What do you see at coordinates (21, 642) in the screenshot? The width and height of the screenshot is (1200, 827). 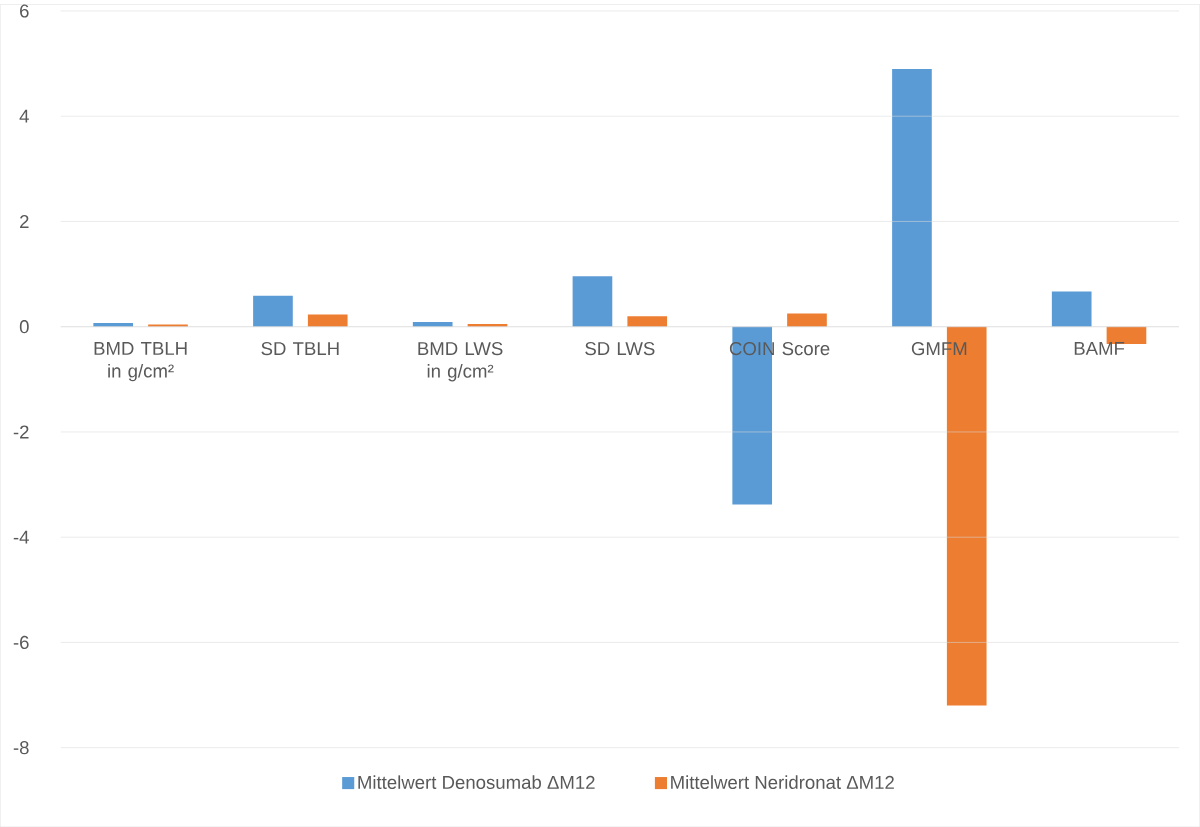 I see `y-tick-label: -6` at bounding box center [21, 642].